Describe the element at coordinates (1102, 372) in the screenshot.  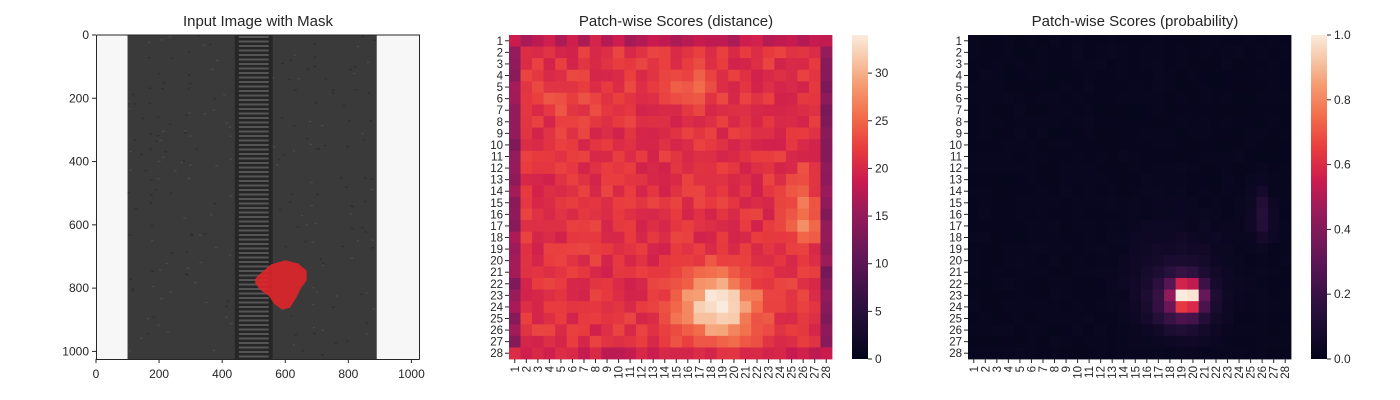
I see `x-tick-label: 12` at that location.